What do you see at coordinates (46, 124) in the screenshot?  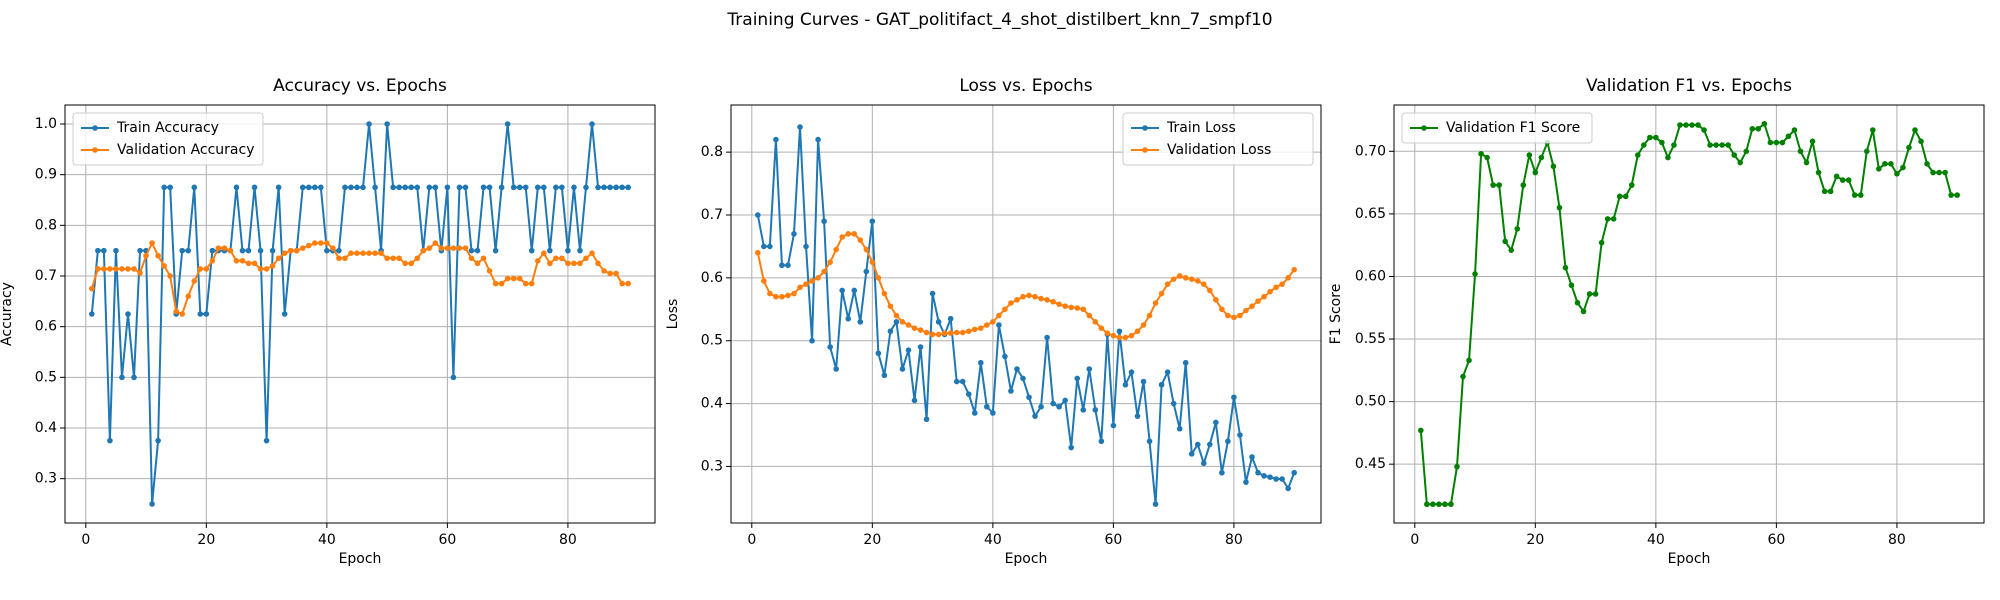 I see `y-tick-label: 1.0` at bounding box center [46, 124].